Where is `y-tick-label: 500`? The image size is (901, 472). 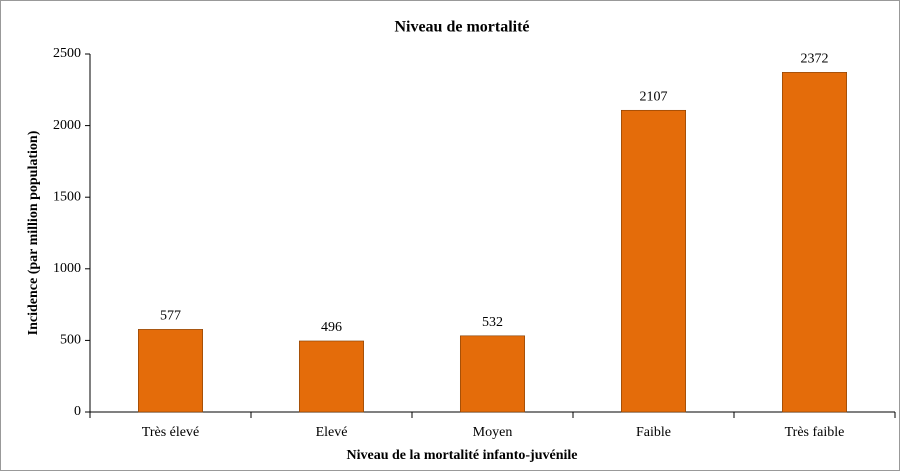 y-tick-label: 500 is located at coordinates (70, 340).